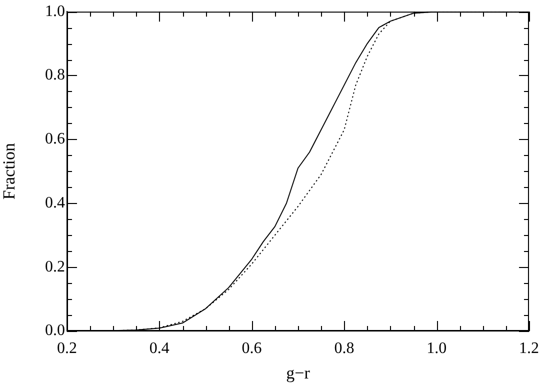  Describe the element at coordinates (9, 171) in the screenshot. I see `y-axis-title: Fraction` at that location.